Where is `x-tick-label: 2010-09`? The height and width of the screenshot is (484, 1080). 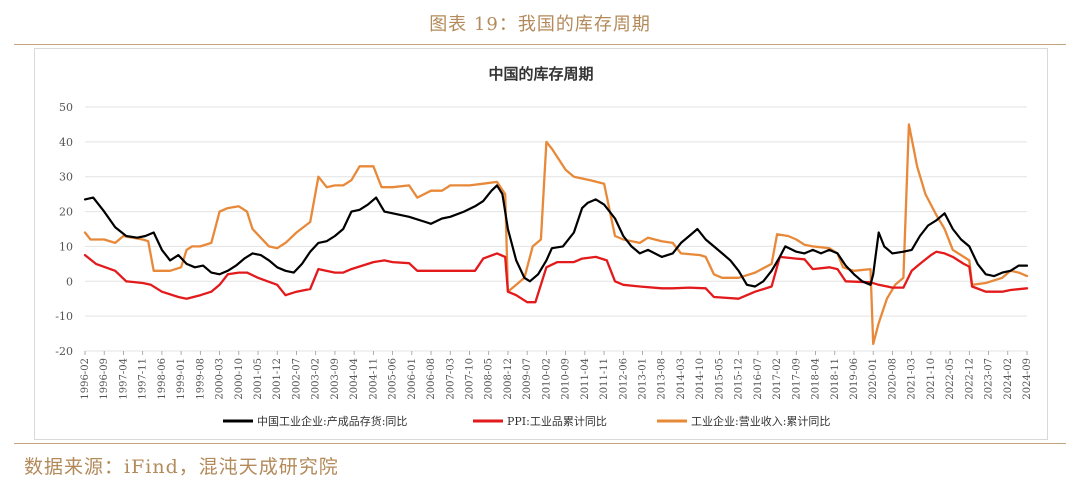 x-tick-label: 2010-09 is located at coordinates (566, 379).